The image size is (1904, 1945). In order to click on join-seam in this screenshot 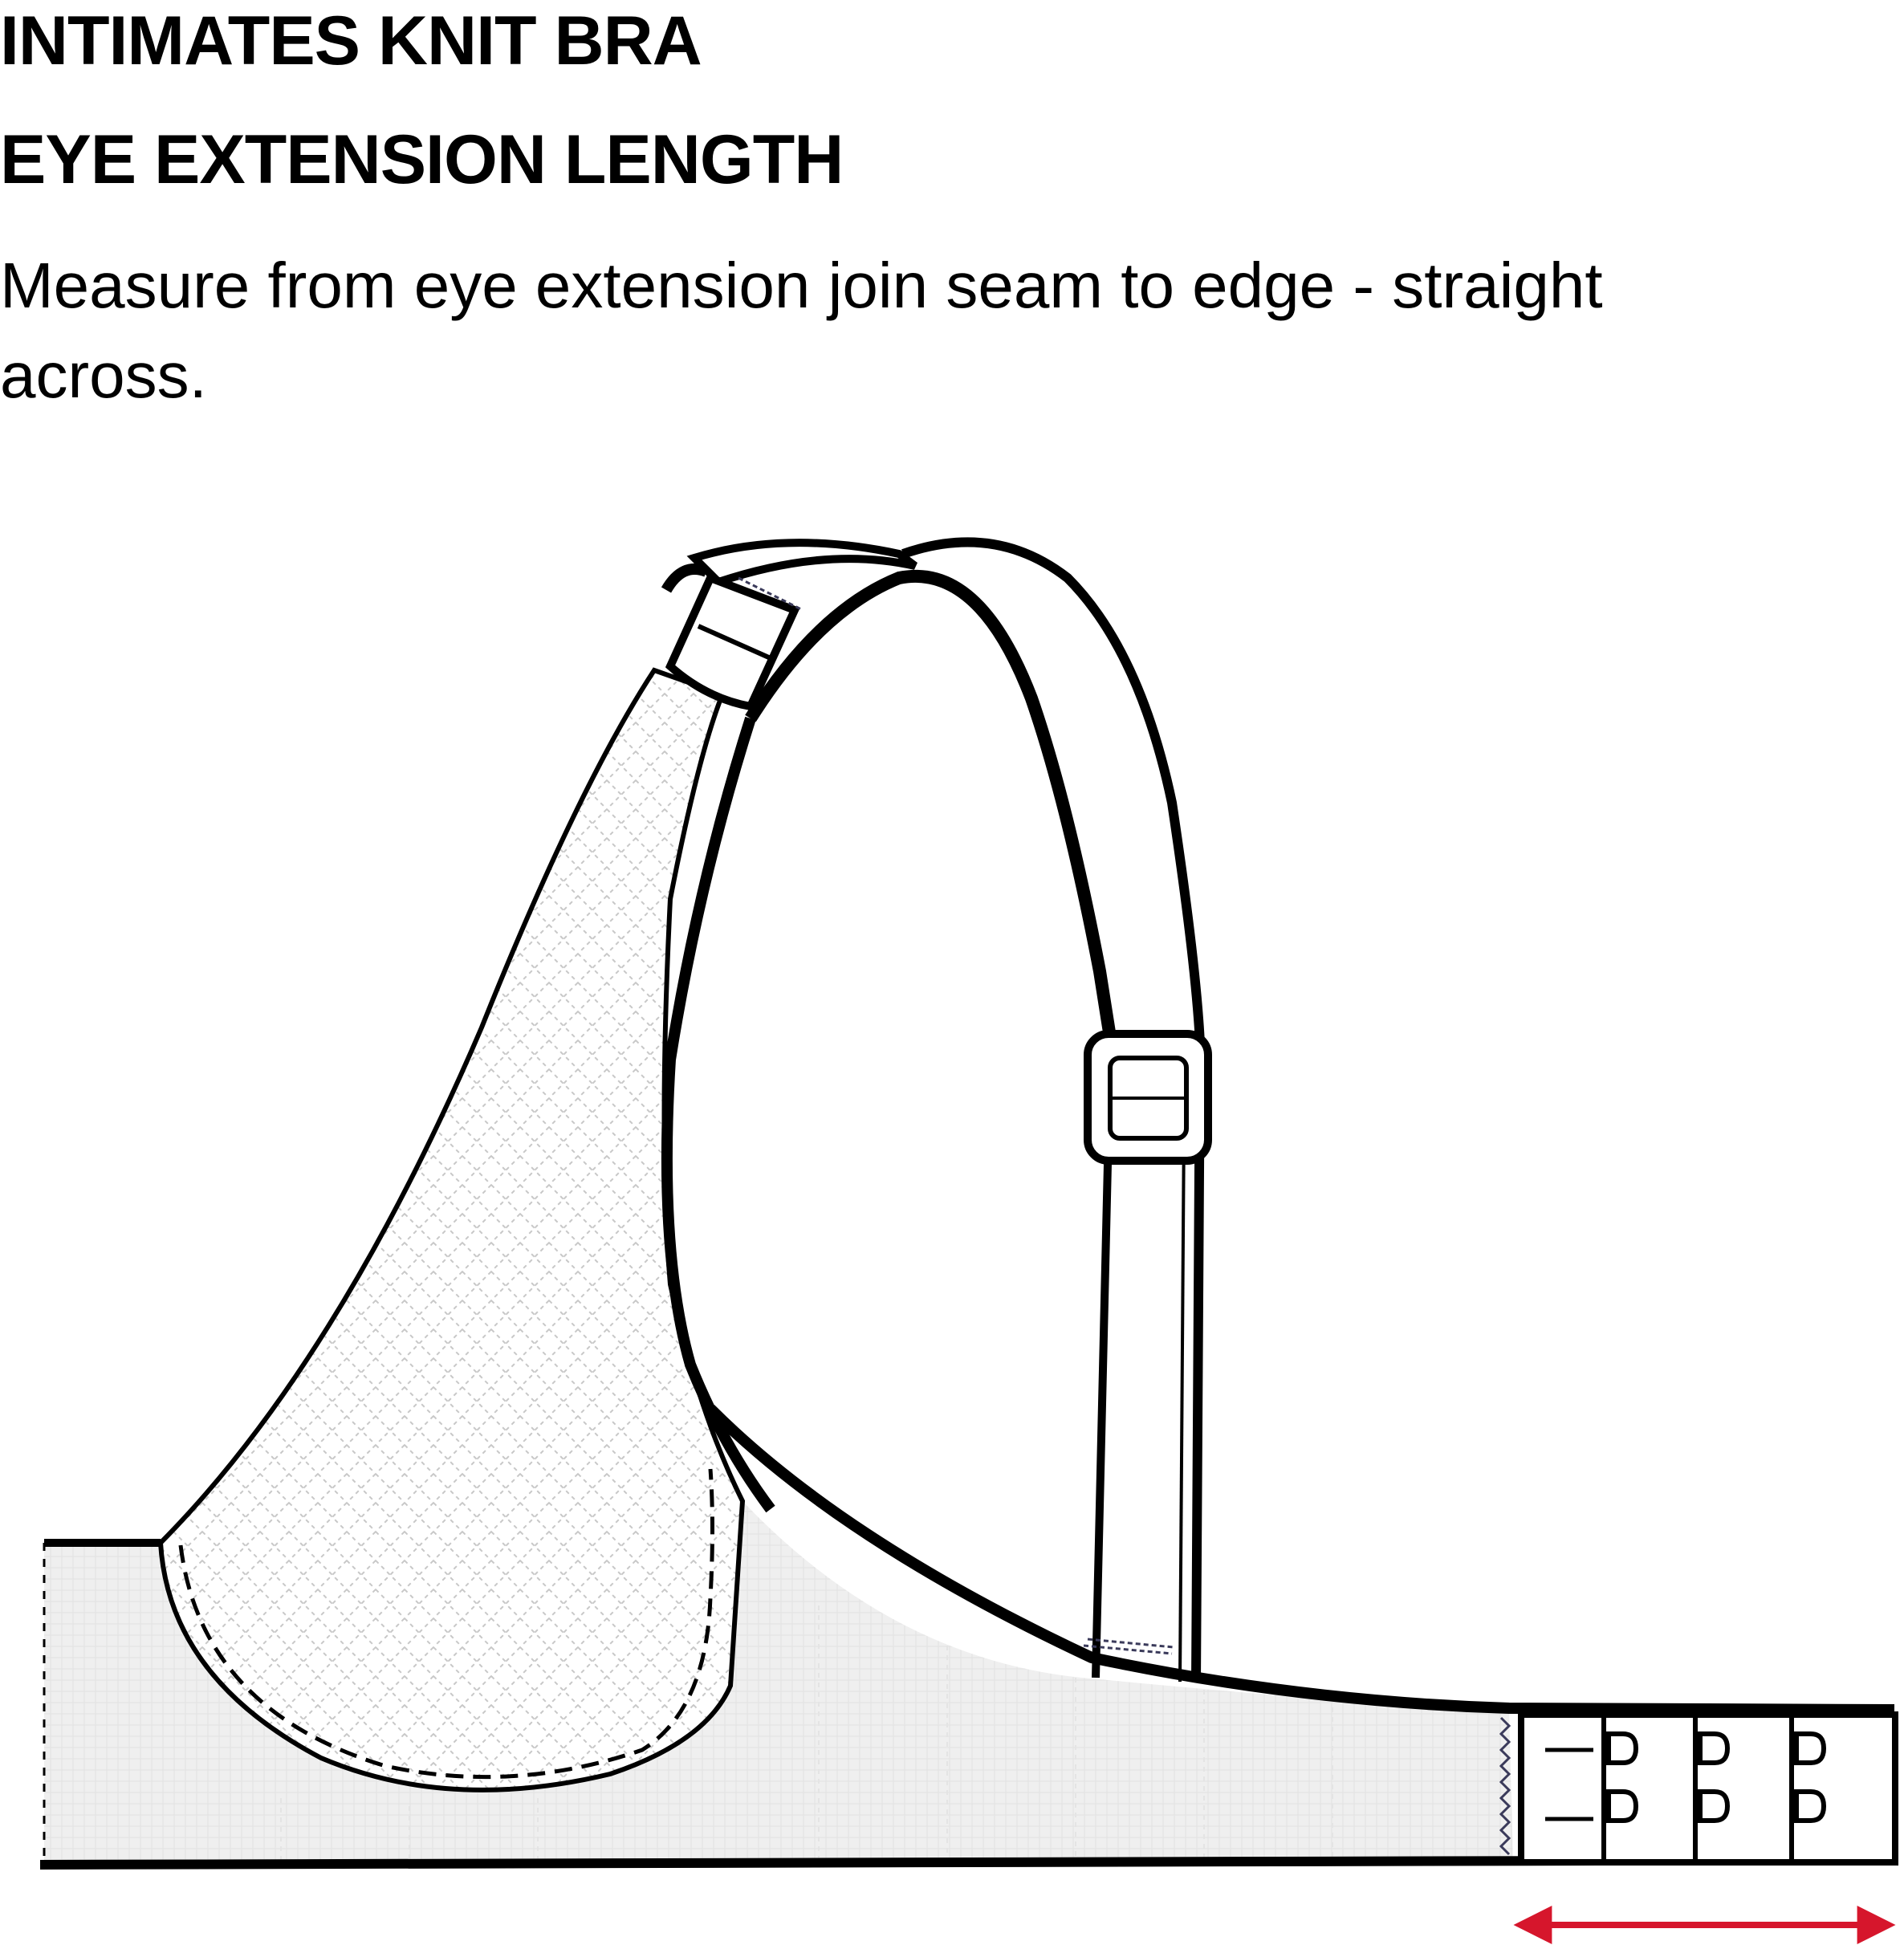, I will do `click(1505, 1786)`.